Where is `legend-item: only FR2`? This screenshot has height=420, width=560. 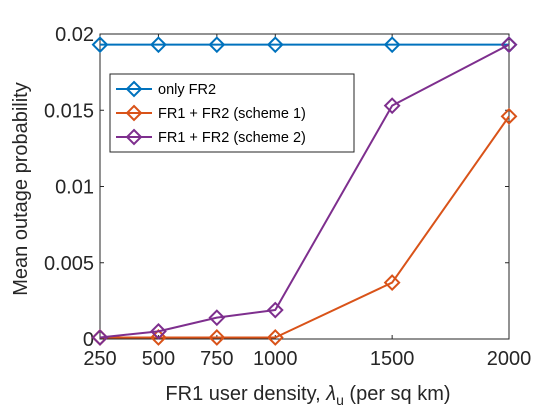 legend-item: only FR2 is located at coordinates (166, 89).